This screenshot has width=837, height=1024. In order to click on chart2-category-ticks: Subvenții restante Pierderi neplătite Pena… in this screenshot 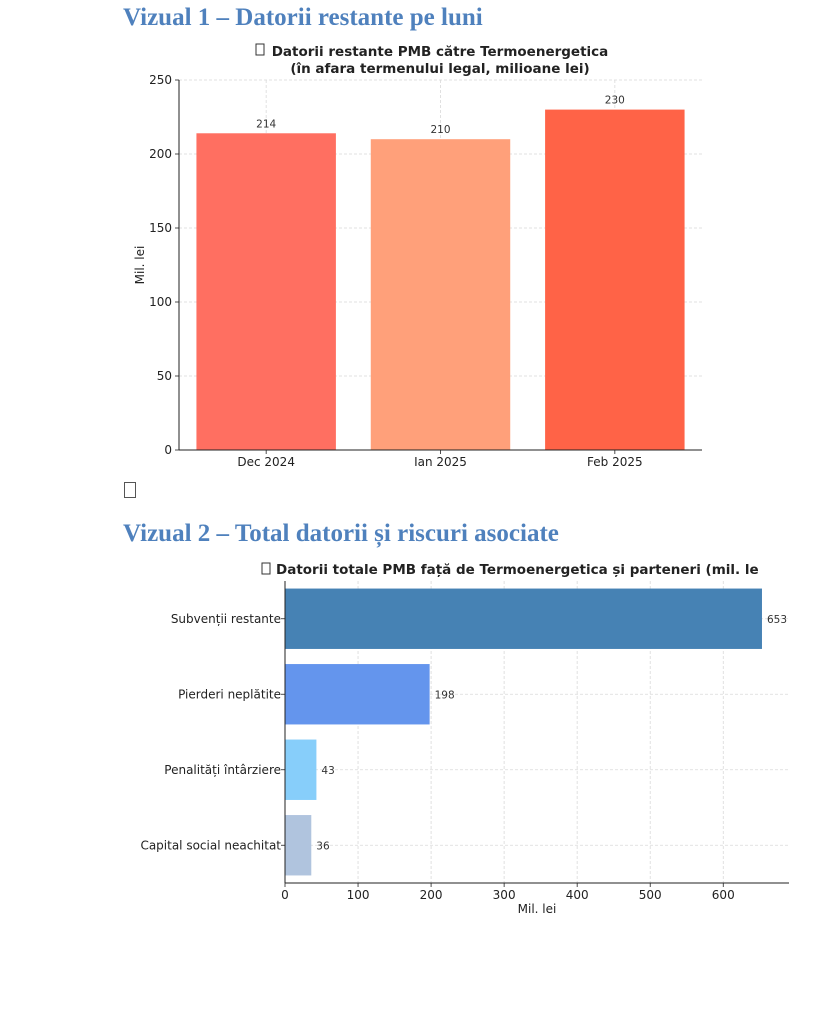, I will do `click(212, 732)`.